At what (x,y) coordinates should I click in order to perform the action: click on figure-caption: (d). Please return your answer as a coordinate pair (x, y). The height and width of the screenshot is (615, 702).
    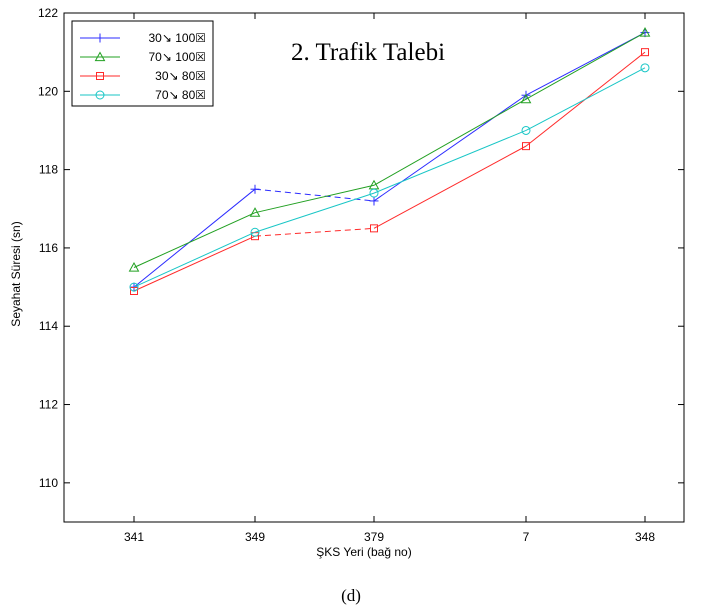
    Looking at the image, I should click on (351, 595).